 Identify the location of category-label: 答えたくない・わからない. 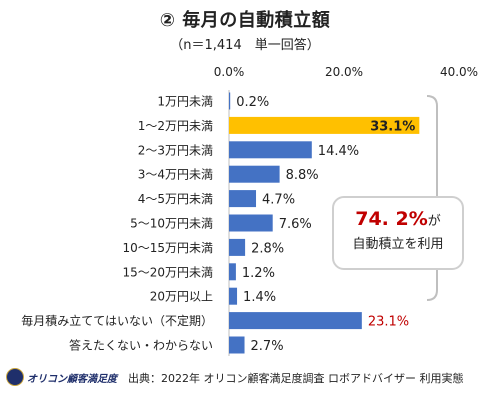
(141, 345).